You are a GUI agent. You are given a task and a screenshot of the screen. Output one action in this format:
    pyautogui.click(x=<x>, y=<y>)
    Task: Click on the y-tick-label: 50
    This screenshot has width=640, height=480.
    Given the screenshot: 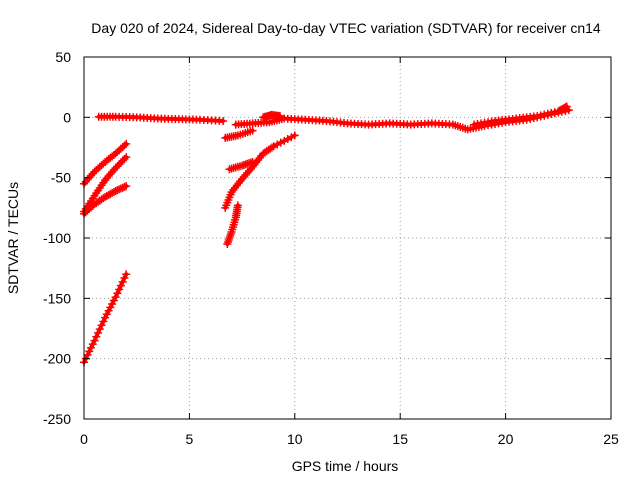 What is the action you would take?
    pyautogui.click(x=63, y=57)
    